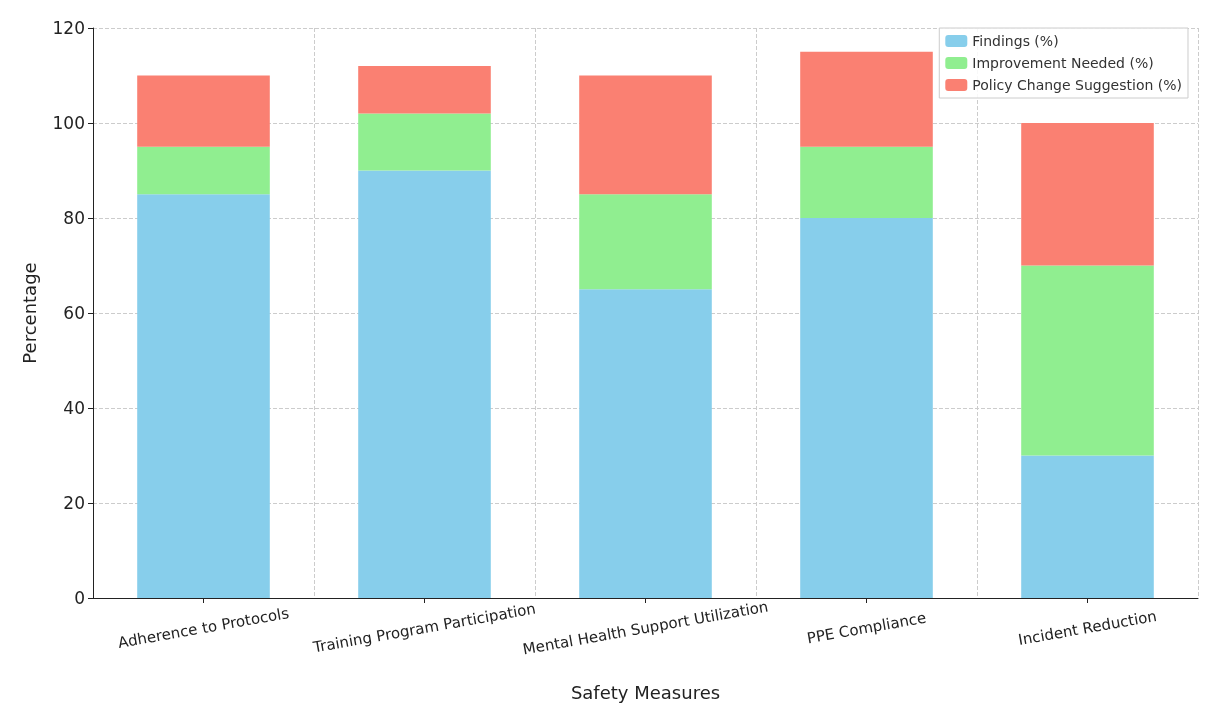  Describe the element at coordinates (74, 503) in the screenshot. I see `y-tick-label: 20` at that location.